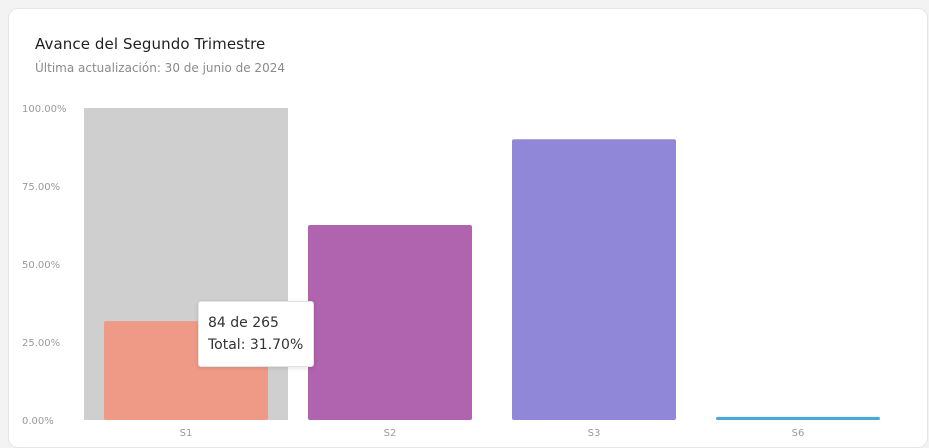  Describe the element at coordinates (256, 334) in the screenshot. I see `bar-tooltip: 84 de 265 Total: 31.70%` at that location.